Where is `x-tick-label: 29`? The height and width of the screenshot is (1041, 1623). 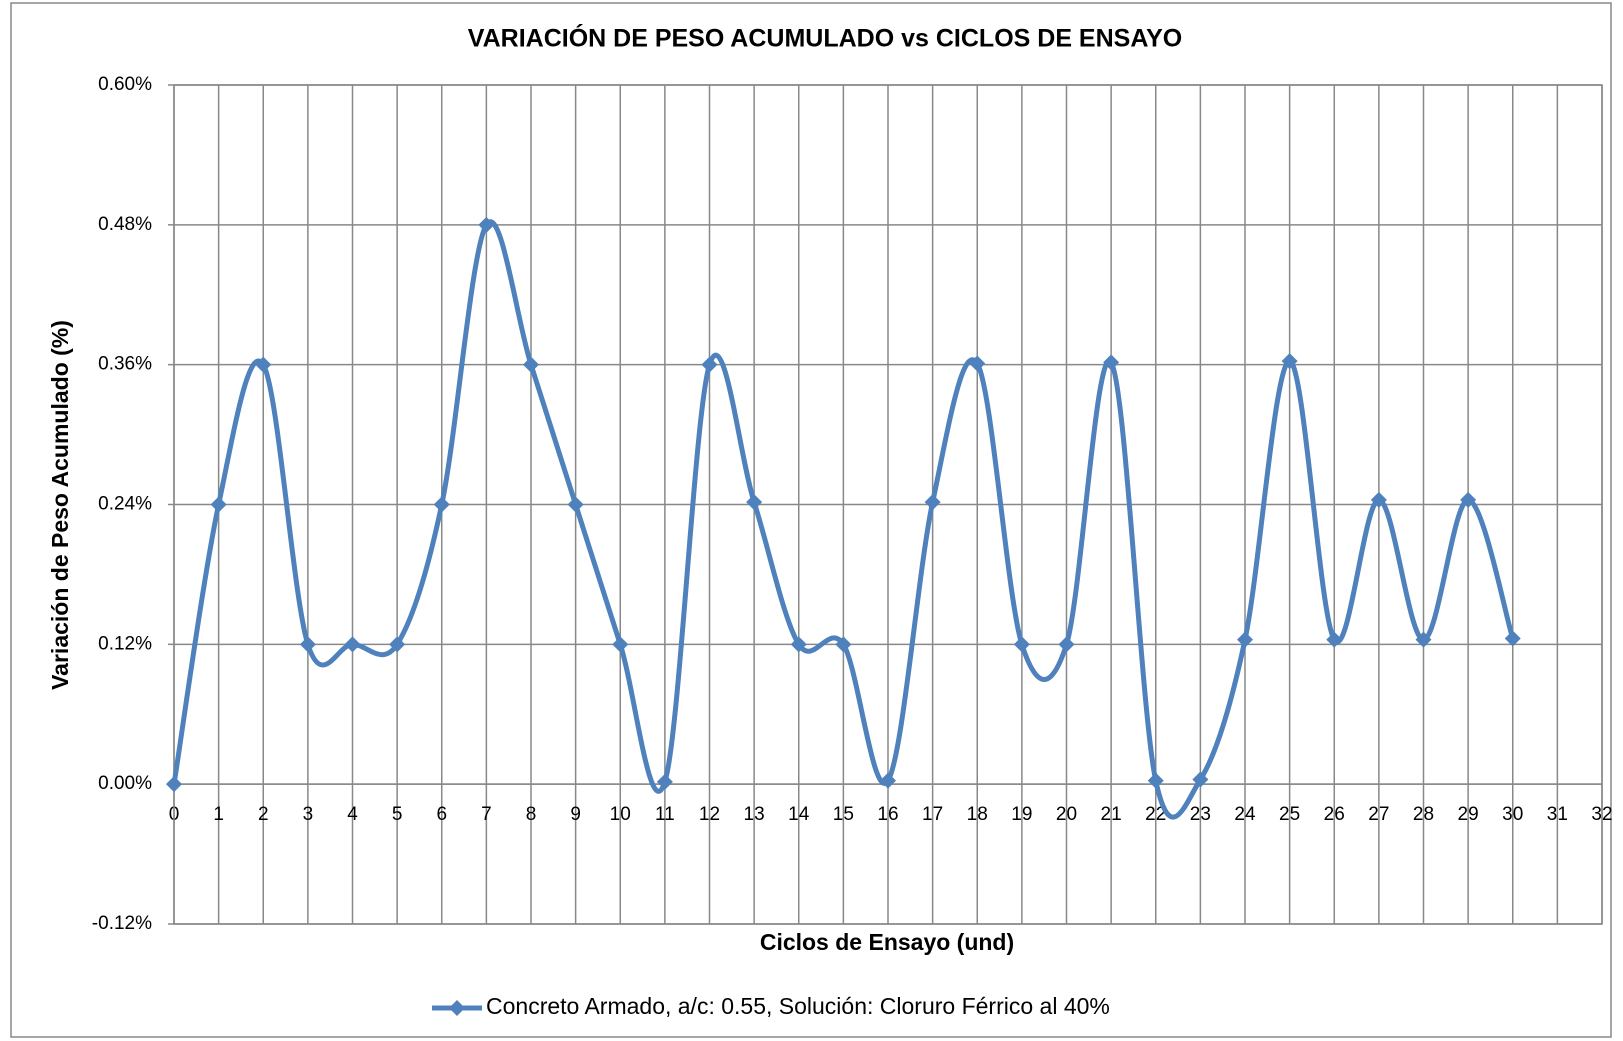 x-tick-label: 29 is located at coordinates (1468, 814).